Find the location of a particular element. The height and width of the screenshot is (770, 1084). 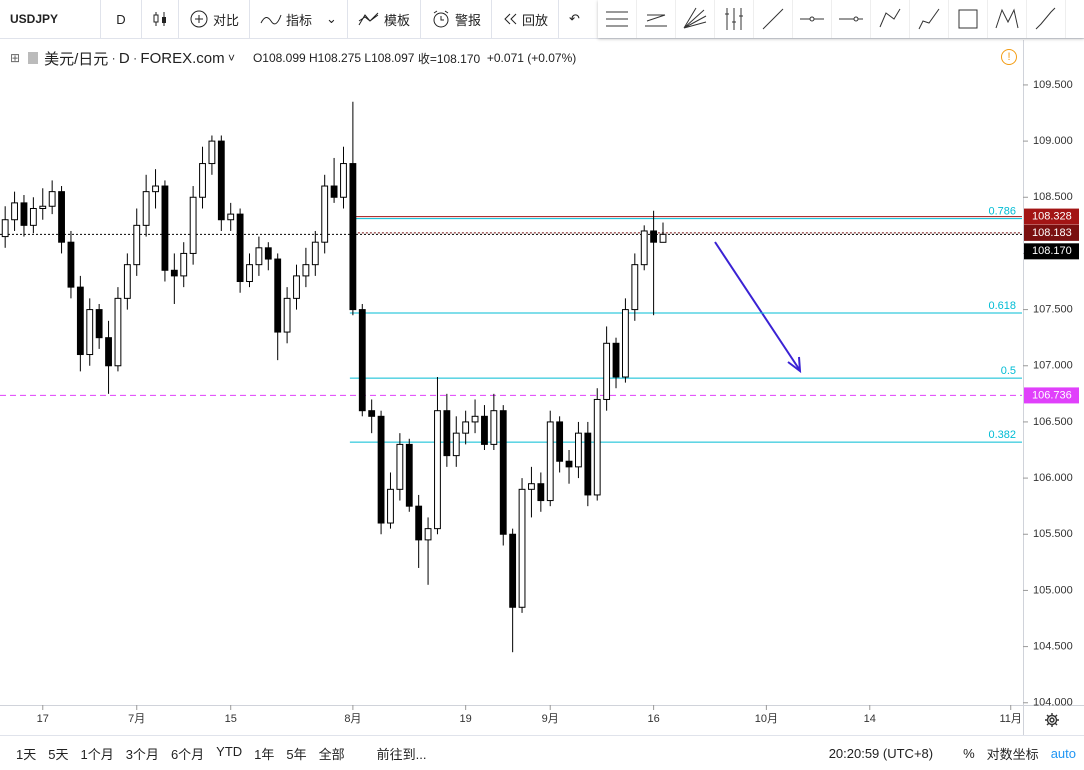

y-tick-label: 105.500 is located at coordinates (1053, 534).